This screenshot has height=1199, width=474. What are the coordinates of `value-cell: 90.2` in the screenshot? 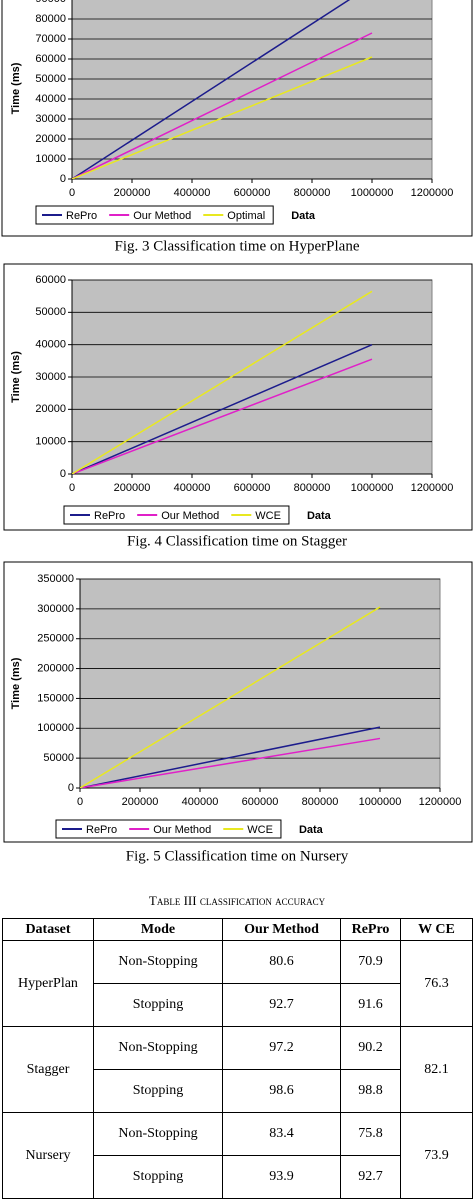 It's located at (370, 1048).